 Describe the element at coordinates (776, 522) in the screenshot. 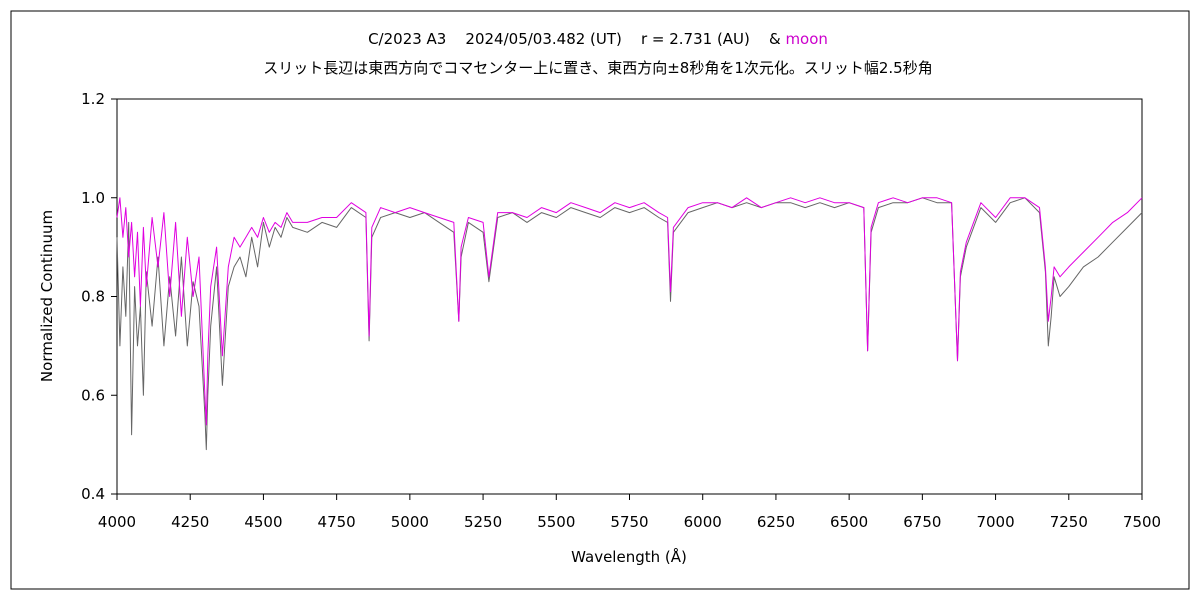

I see `x-tick-label: 6250` at that location.